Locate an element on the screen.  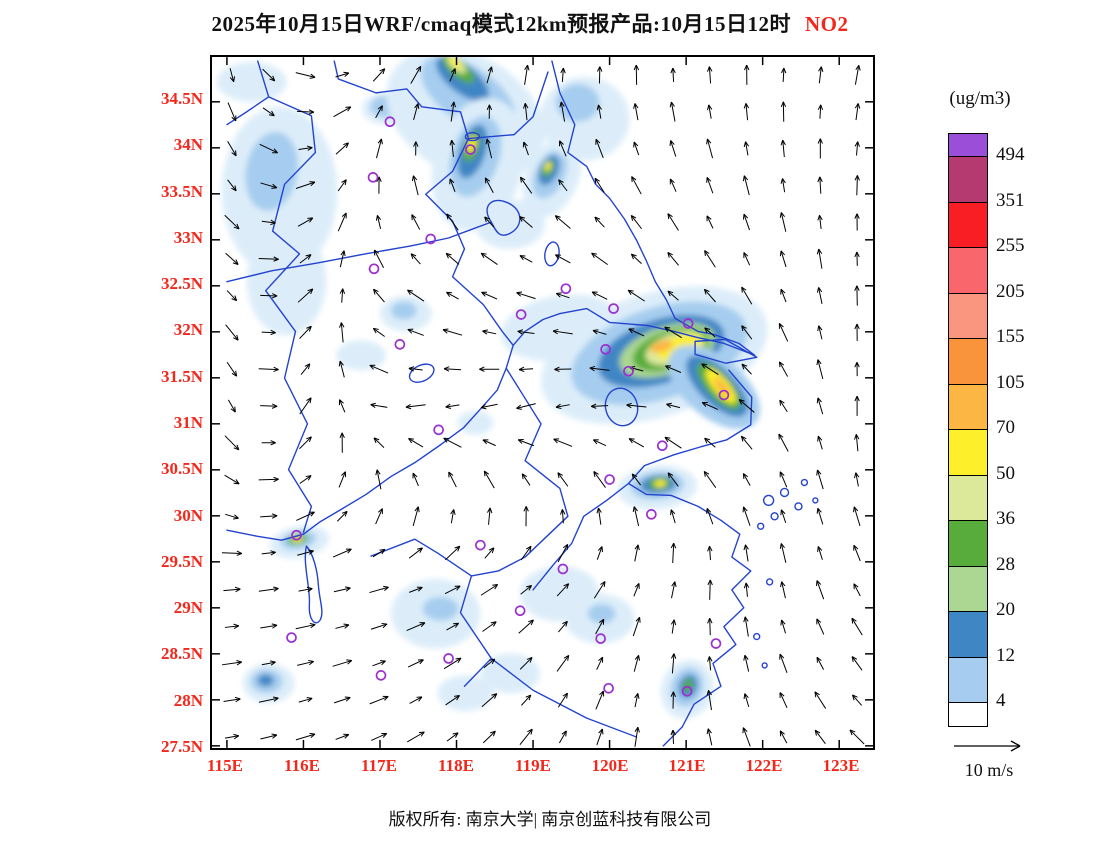
lake is located at coordinates (552, 254).